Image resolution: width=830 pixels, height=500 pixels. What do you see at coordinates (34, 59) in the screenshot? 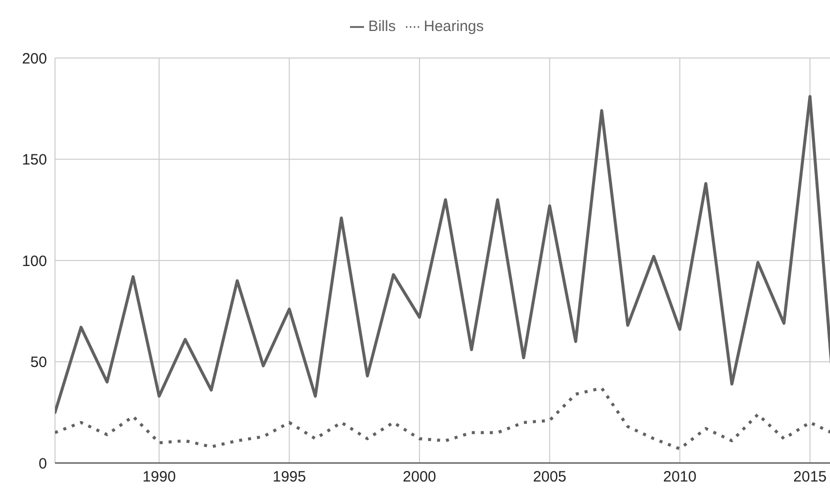
I see `y-tick-label: 200` at bounding box center [34, 59].